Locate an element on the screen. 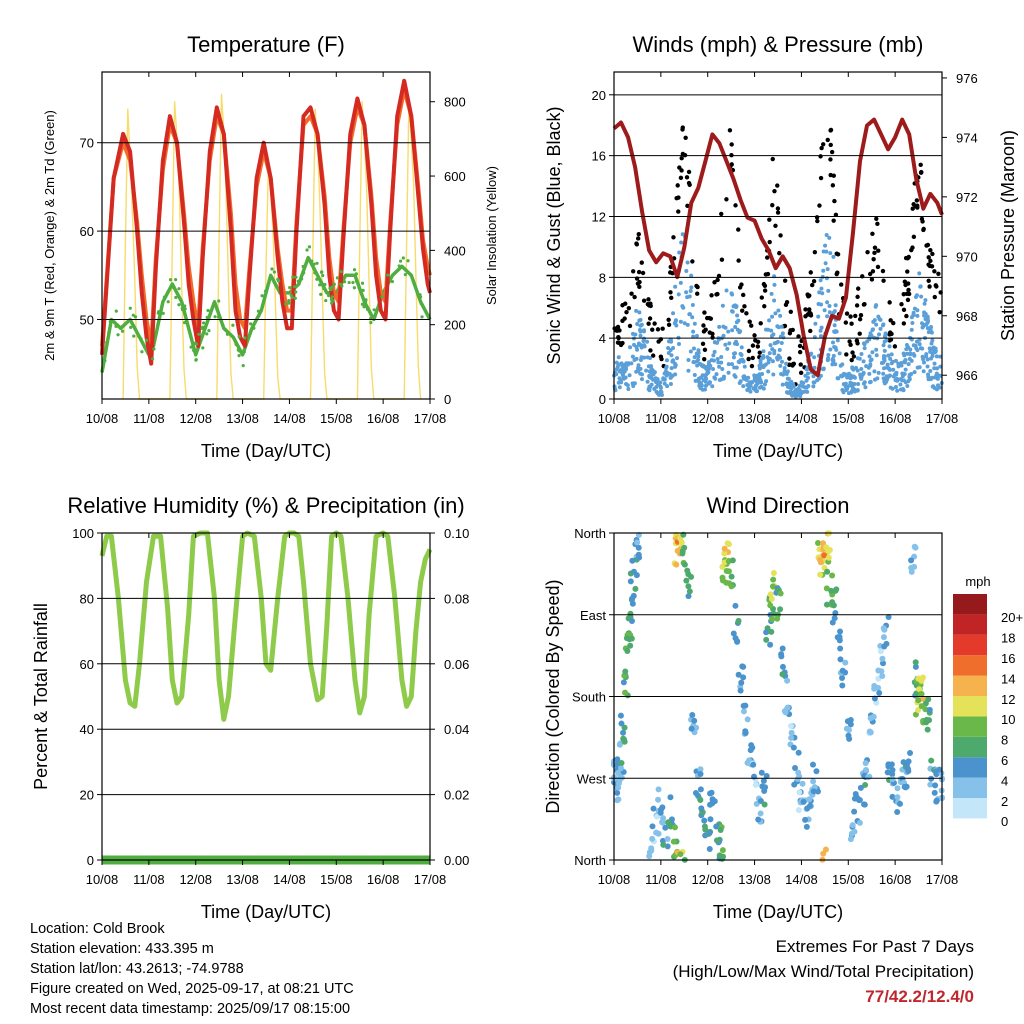  winds-xlabel: Time (Day/UTC) is located at coordinates (778, 451).